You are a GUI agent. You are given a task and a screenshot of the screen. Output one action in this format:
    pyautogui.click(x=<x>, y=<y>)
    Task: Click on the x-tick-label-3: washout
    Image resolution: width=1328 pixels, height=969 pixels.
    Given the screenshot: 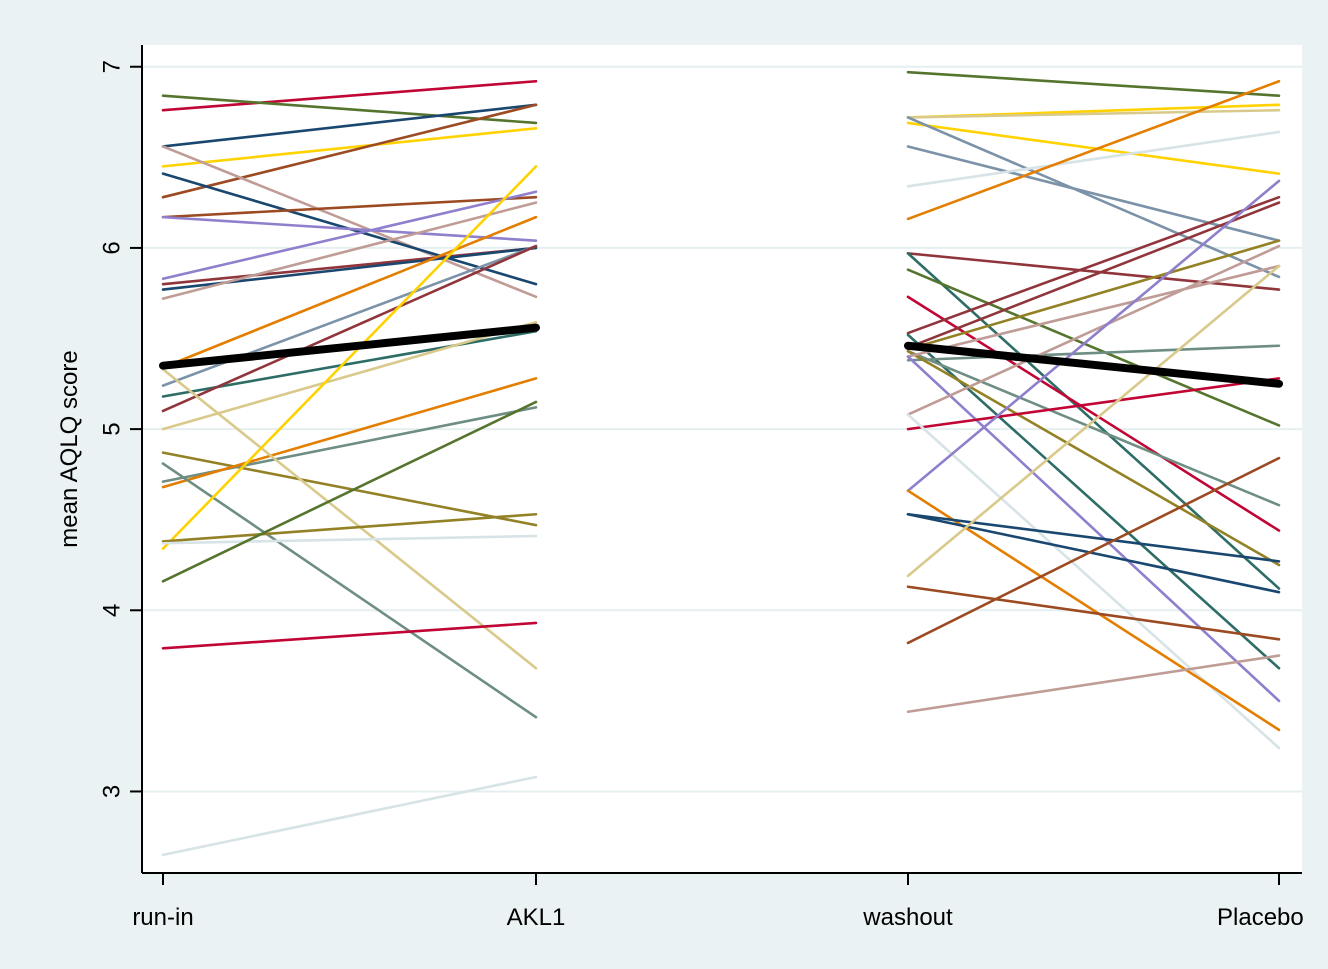 What is the action you would take?
    pyautogui.click(x=907, y=917)
    